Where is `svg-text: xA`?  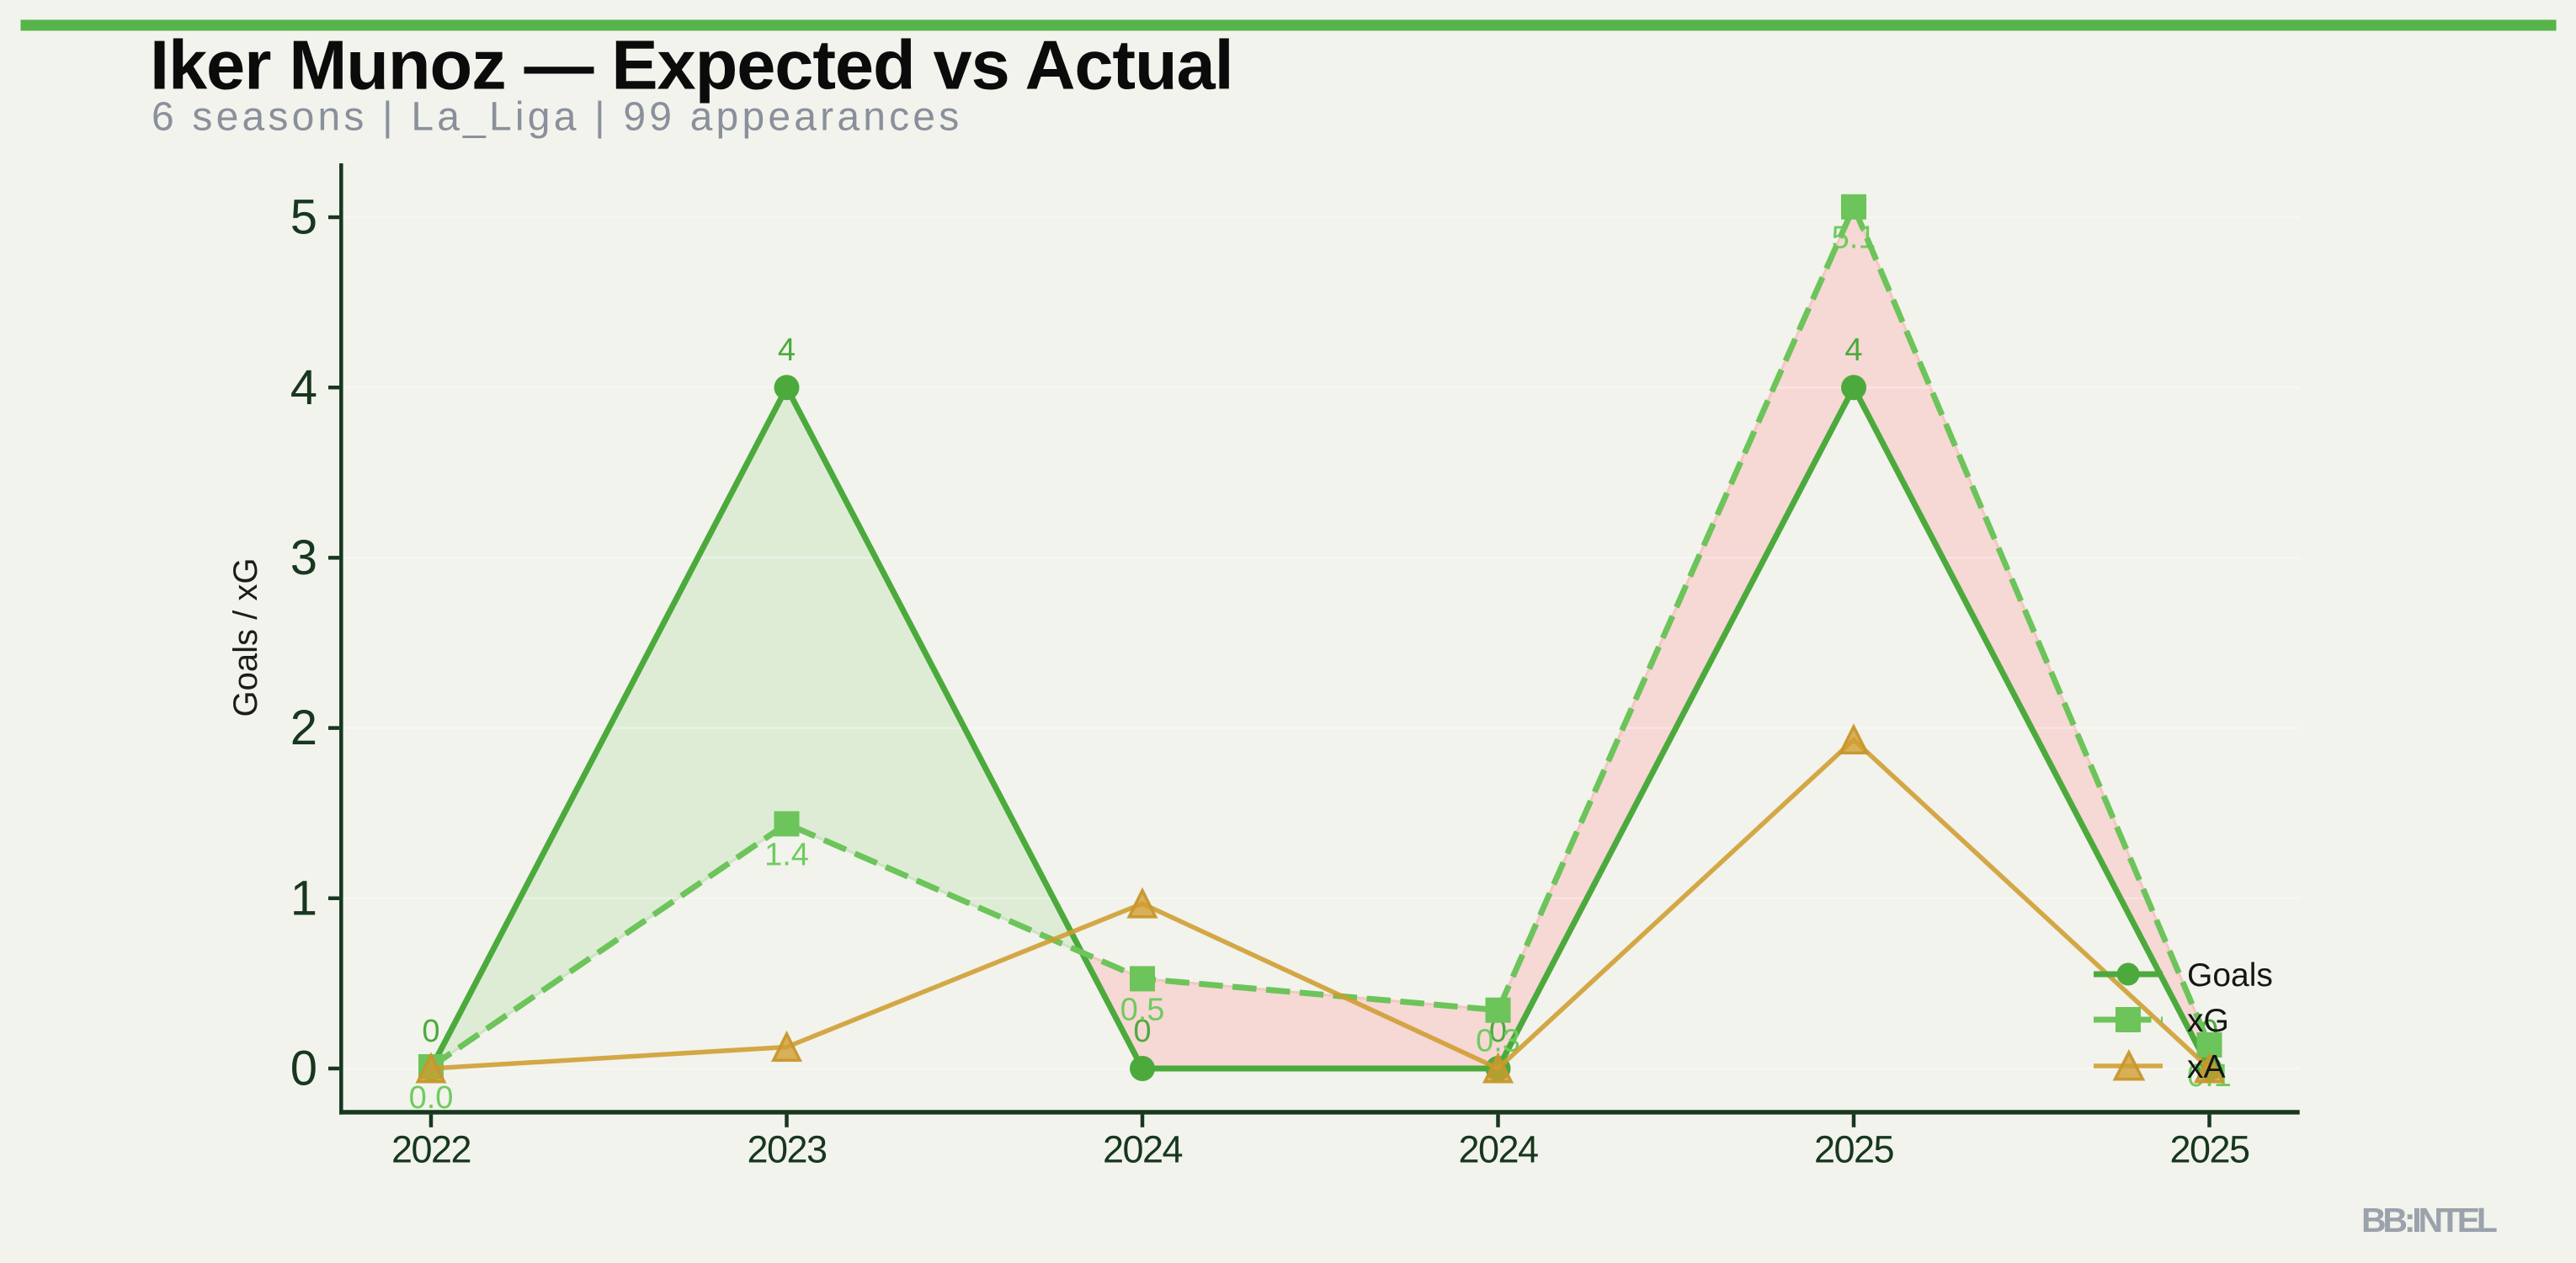
svg-text: xA is located at coordinates (2207, 1067).